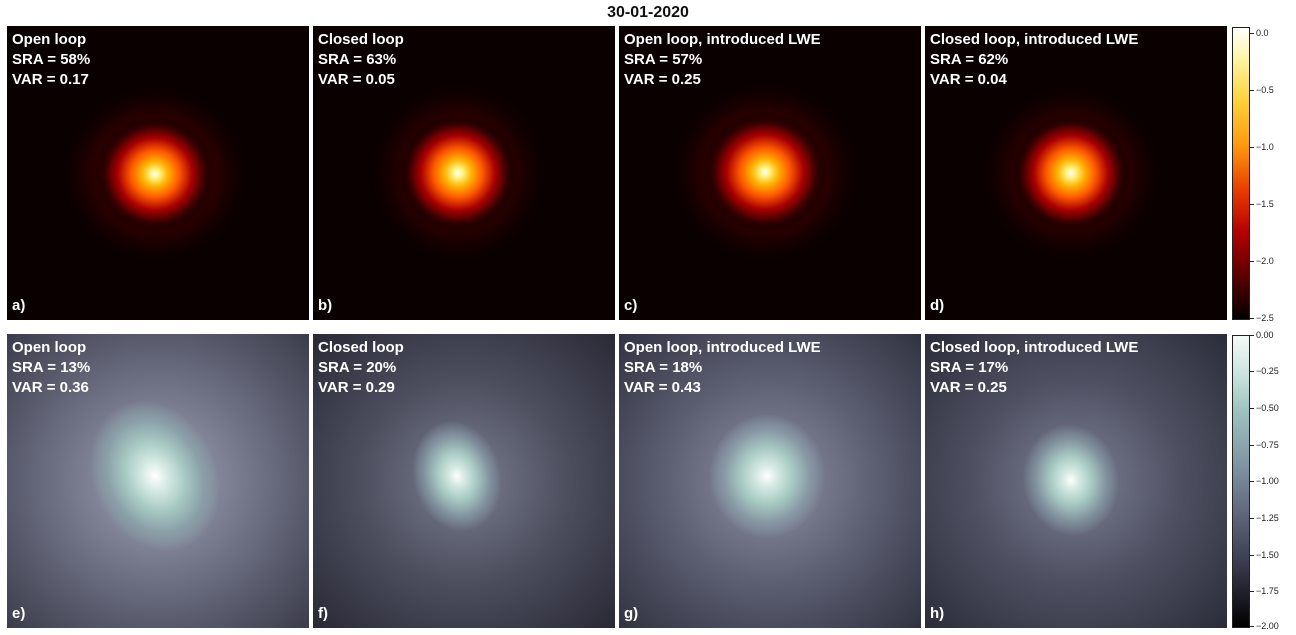 Image resolution: width=1296 pixels, height=635 pixels. Describe the element at coordinates (357, 367) in the screenshot. I see `panel-sra: SRA = 20%` at that location.